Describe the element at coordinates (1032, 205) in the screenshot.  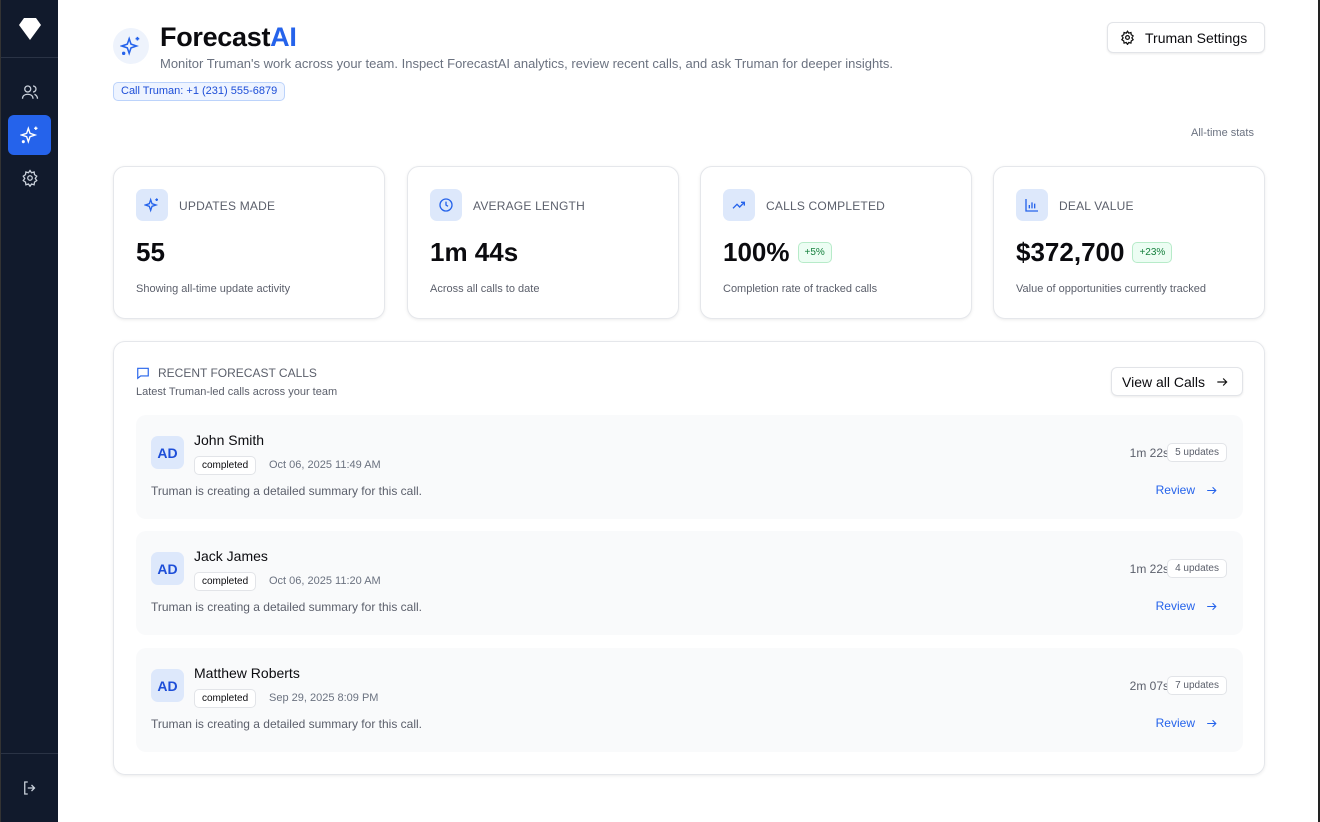
I see `bar-chart-icon` at that location.